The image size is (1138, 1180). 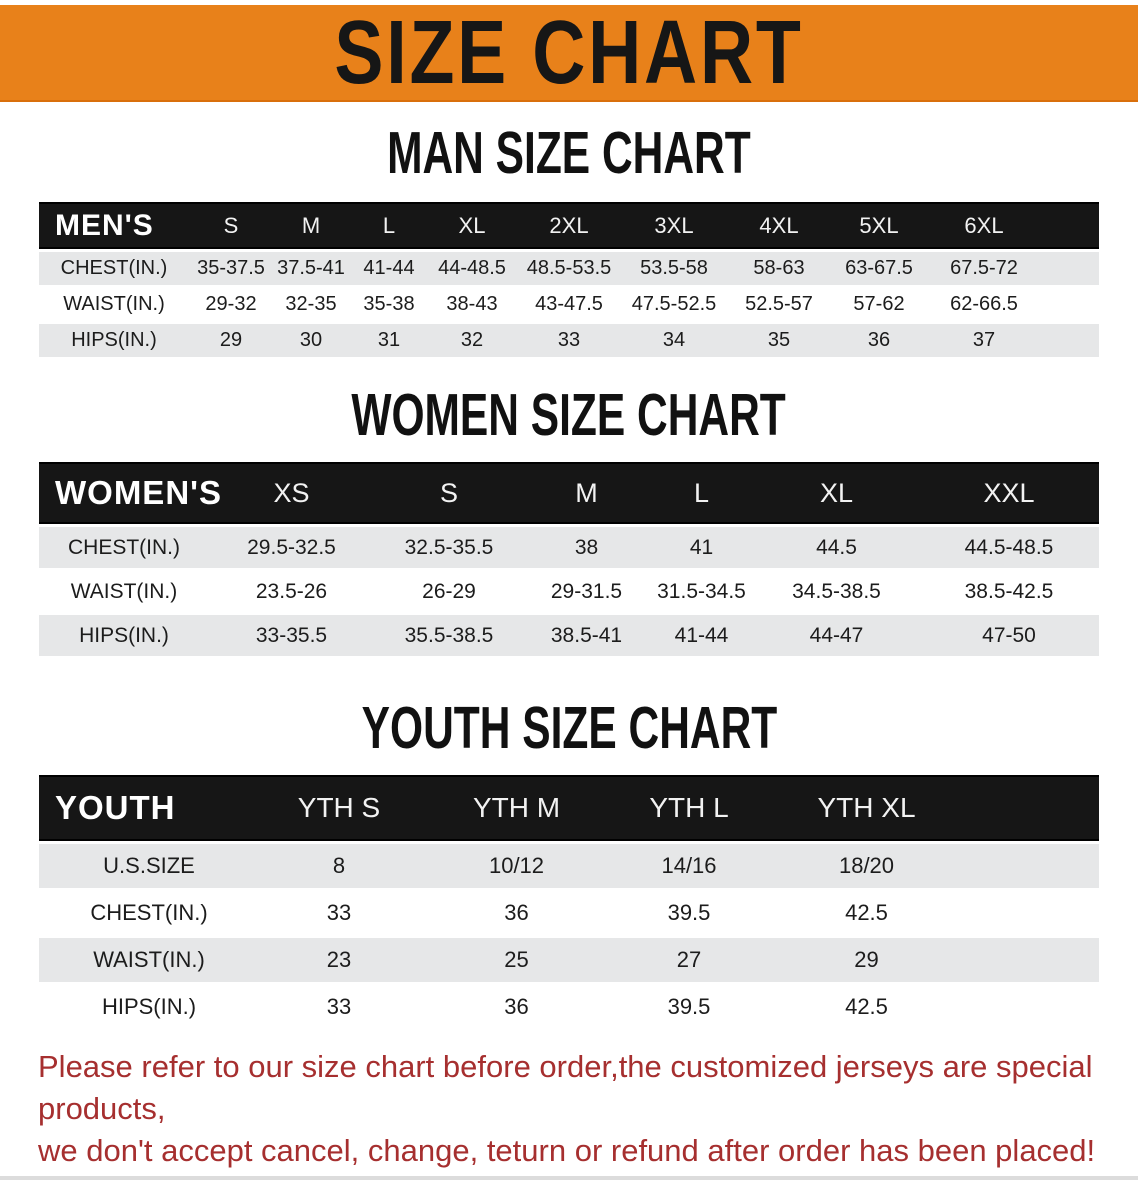 I want to click on size-header-cell: YTH L, so click(x=689, y=808).